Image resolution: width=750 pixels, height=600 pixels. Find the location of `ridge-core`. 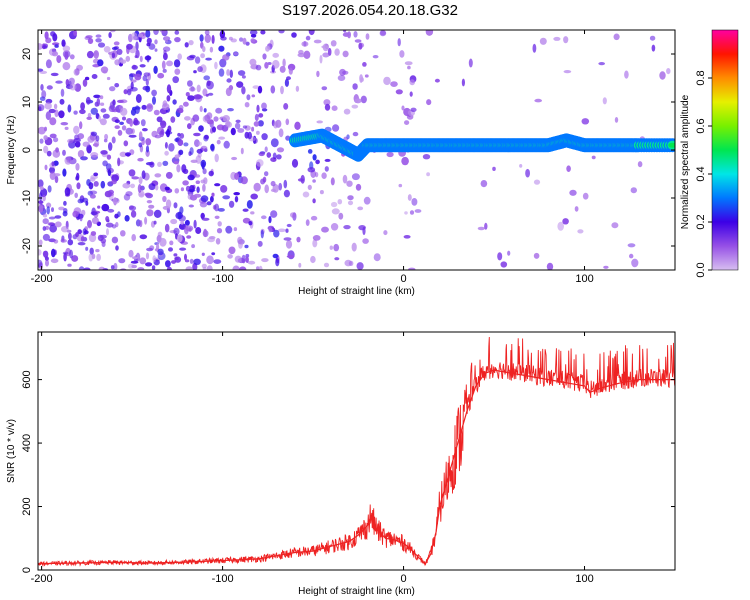

ridge-core is located at coordinates (671, 145).